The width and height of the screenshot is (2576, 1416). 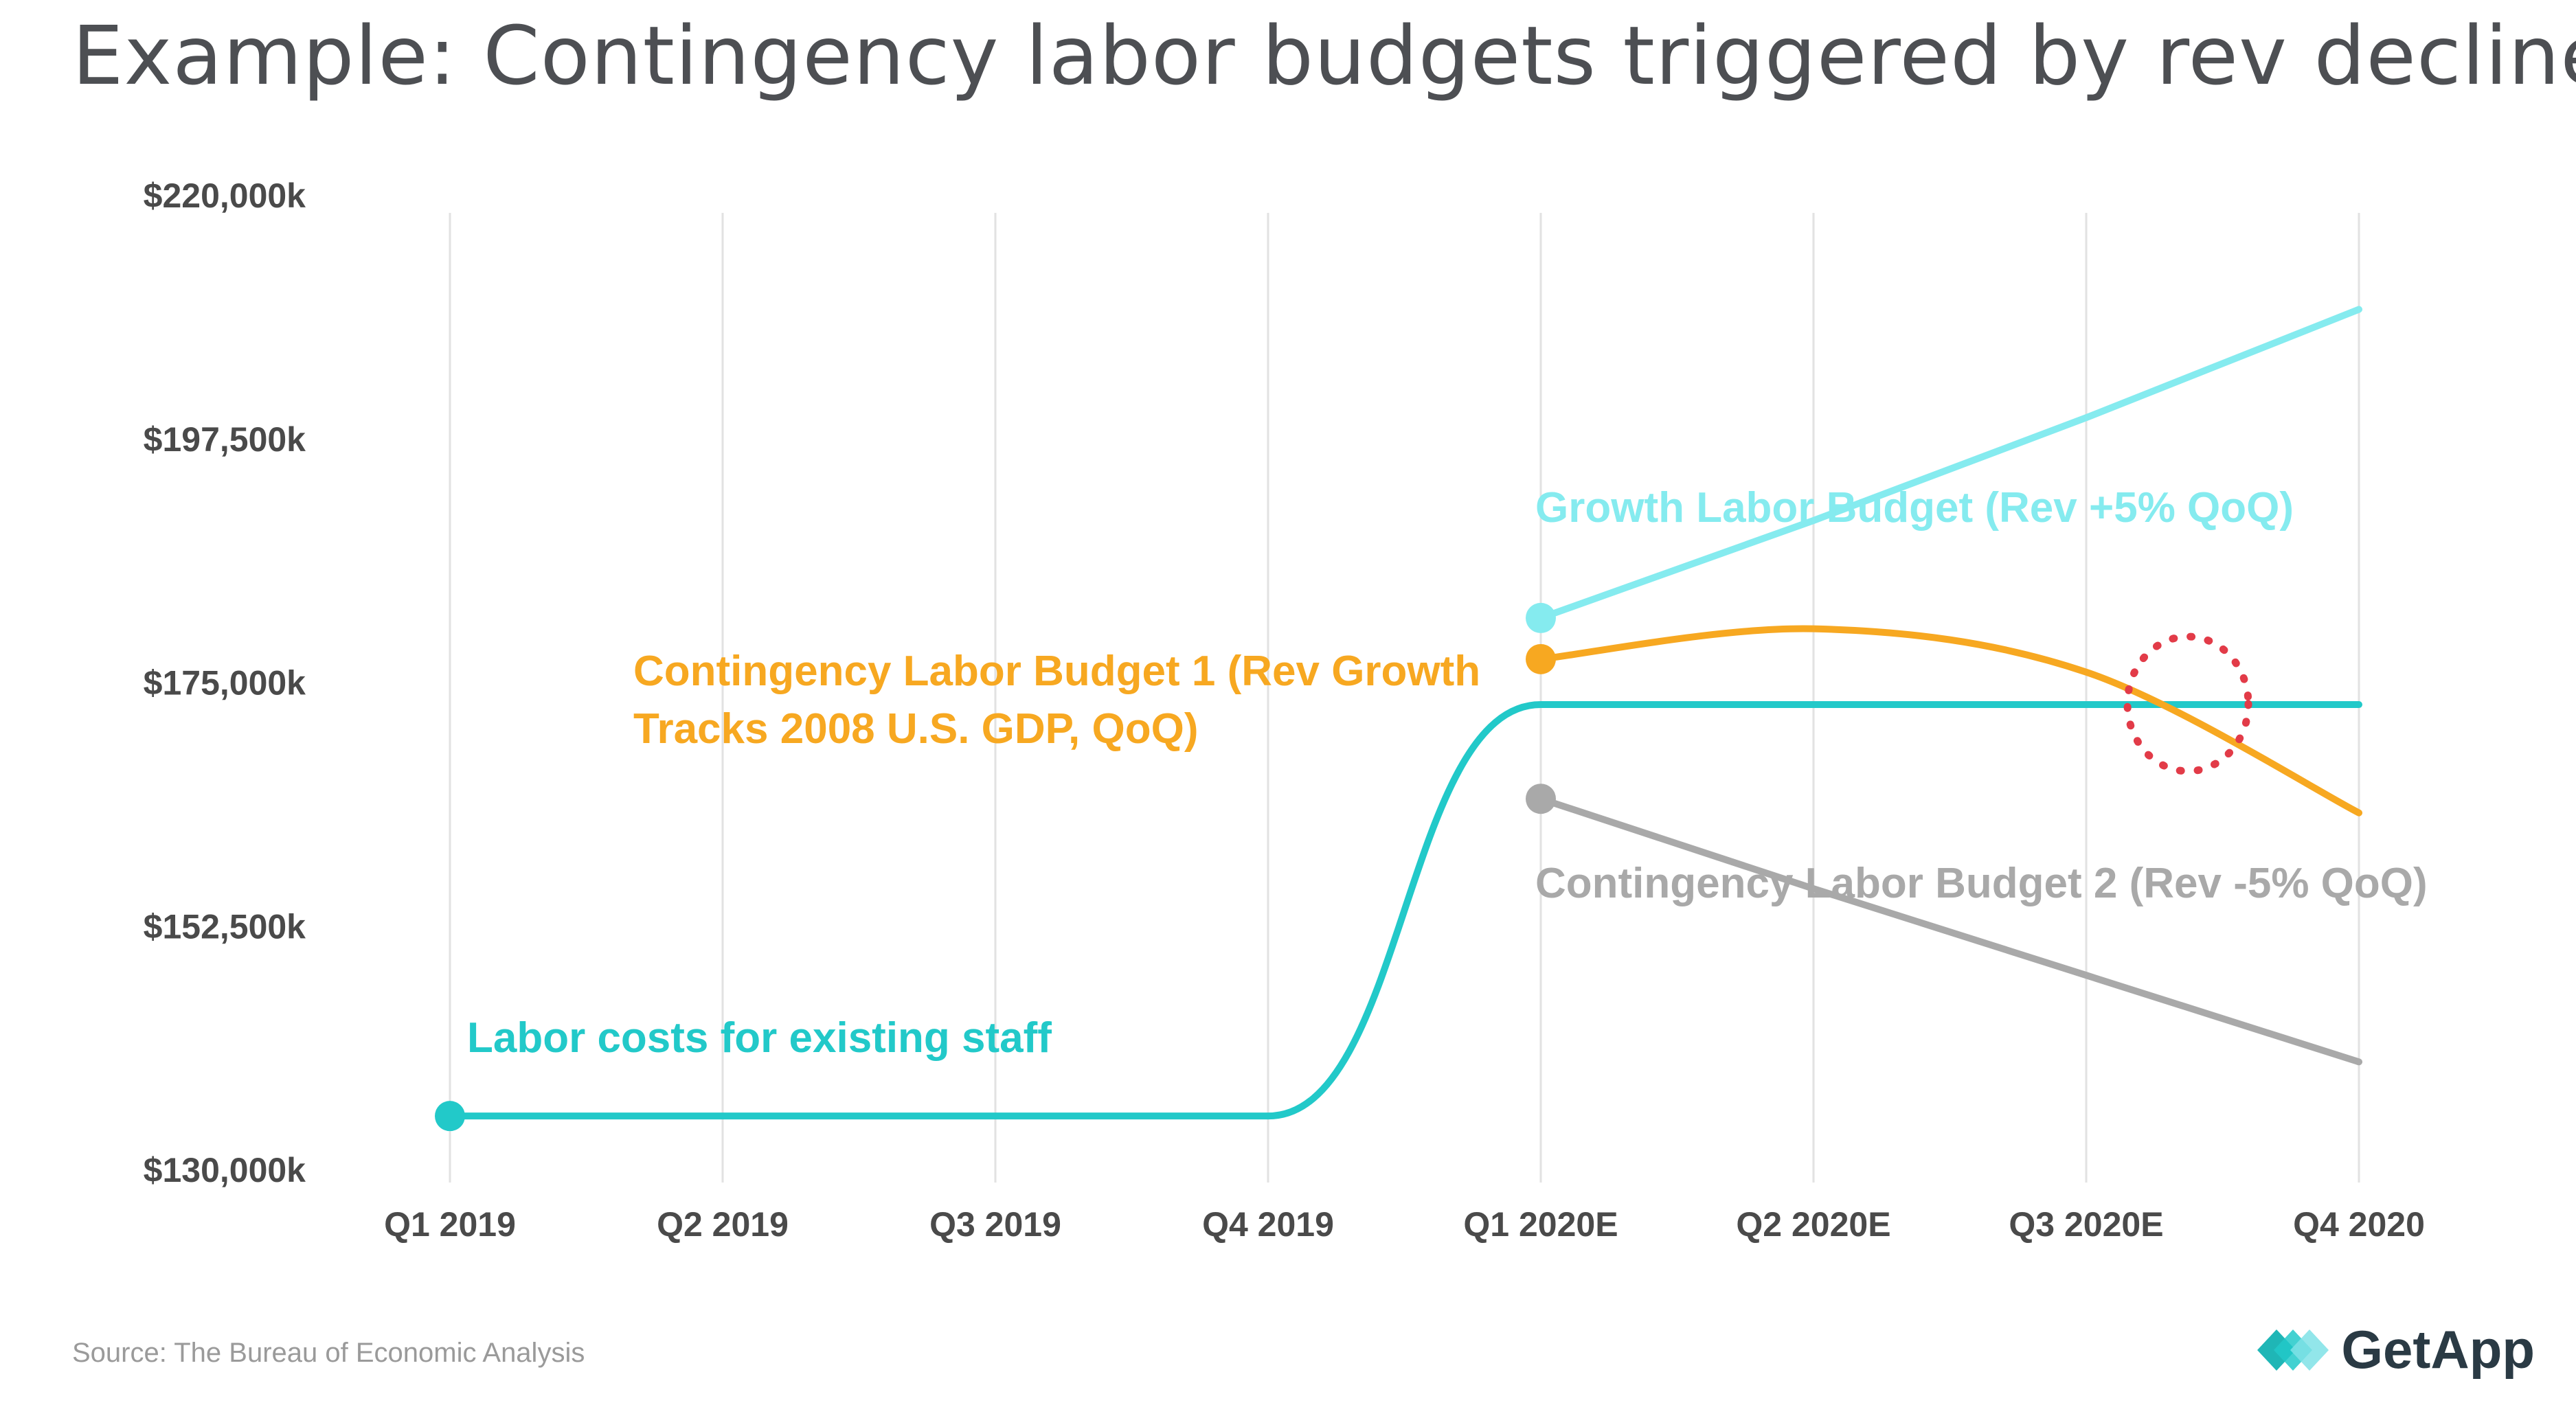 What do you see at coordinates (2438, 1349) in the screenshot?
I see `getapp-logo-text: GetApp` at bounding box center [2438, 1349].